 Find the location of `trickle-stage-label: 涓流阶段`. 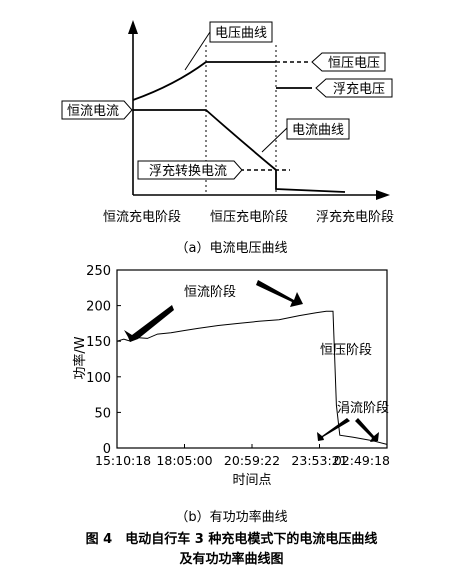

trickle-stage-label: 涓流阶段 is located at coordinates (363, 408).